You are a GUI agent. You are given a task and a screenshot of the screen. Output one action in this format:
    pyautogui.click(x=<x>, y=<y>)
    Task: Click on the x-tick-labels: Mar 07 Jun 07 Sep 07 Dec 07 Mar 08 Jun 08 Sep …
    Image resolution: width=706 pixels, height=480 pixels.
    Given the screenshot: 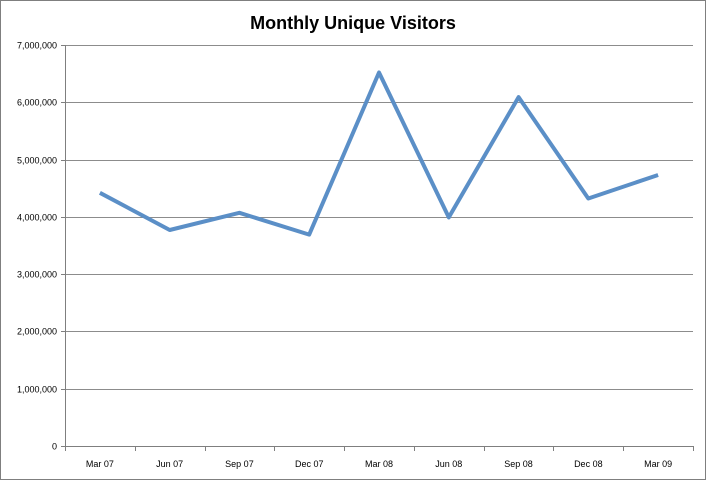 What is the action you would take?
    pyautogui.click(x=379, y=464)
    